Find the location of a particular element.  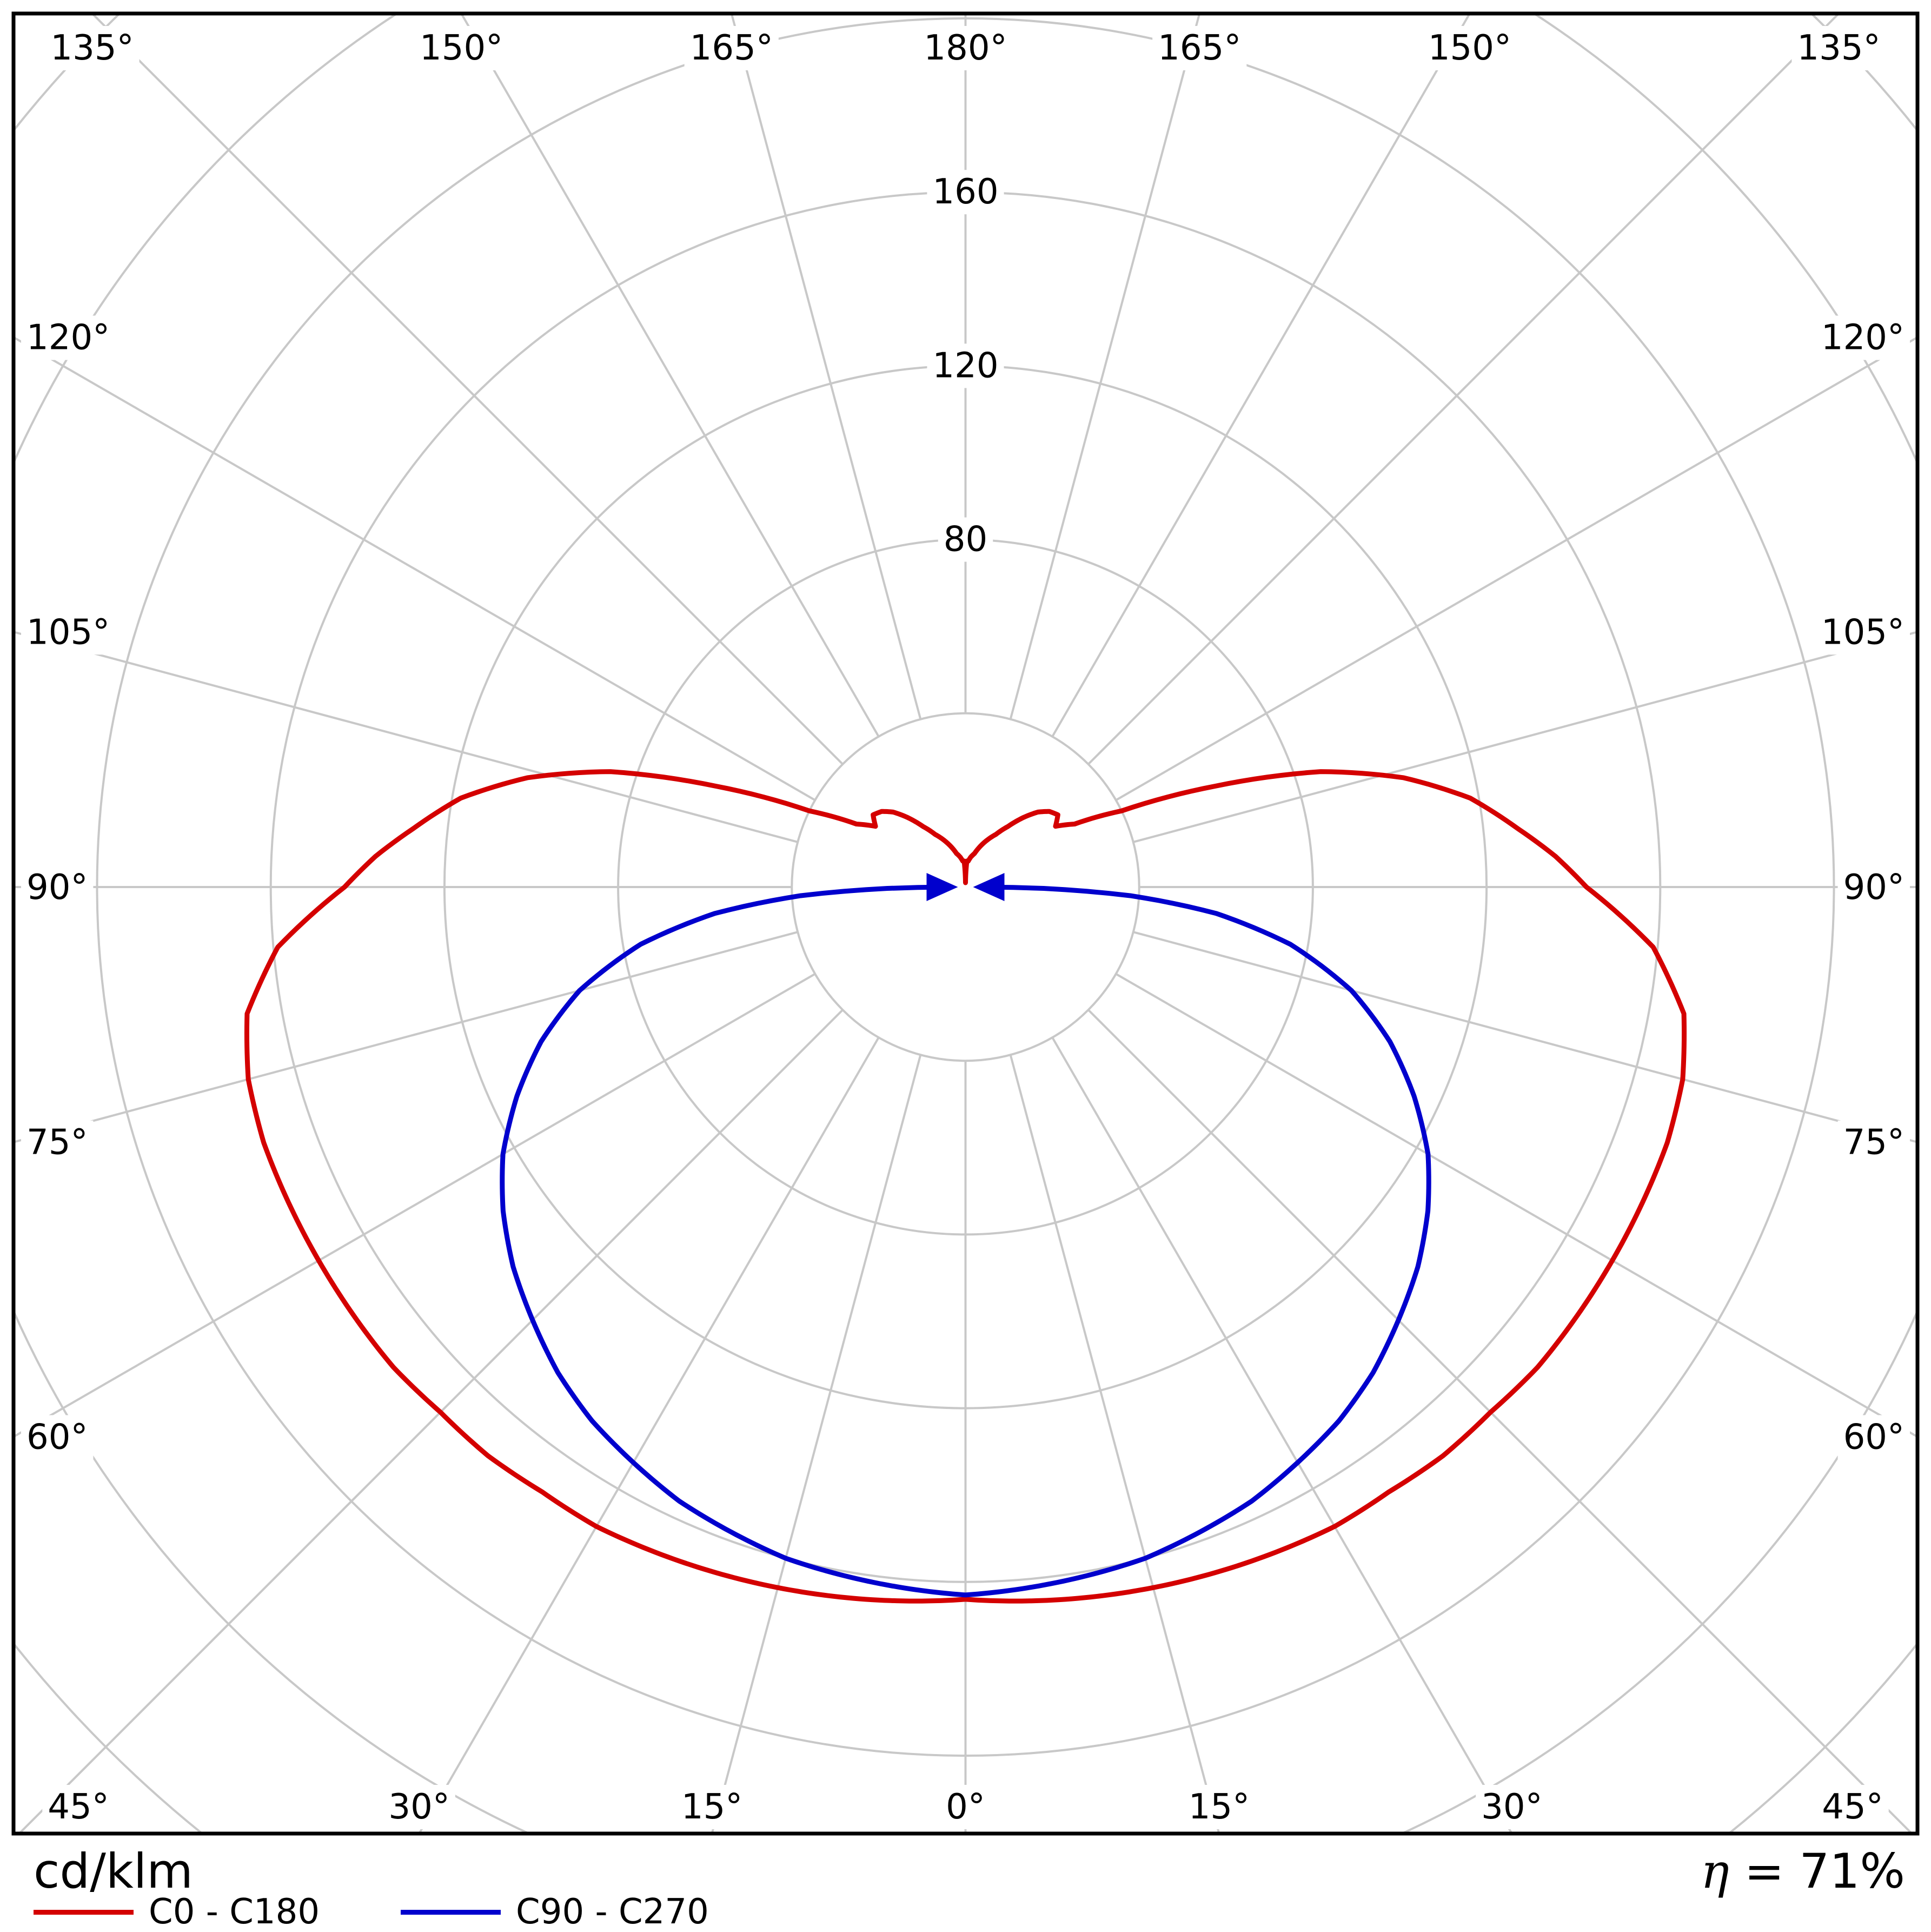

legend-line-red is located at coordinates (84, 1912).